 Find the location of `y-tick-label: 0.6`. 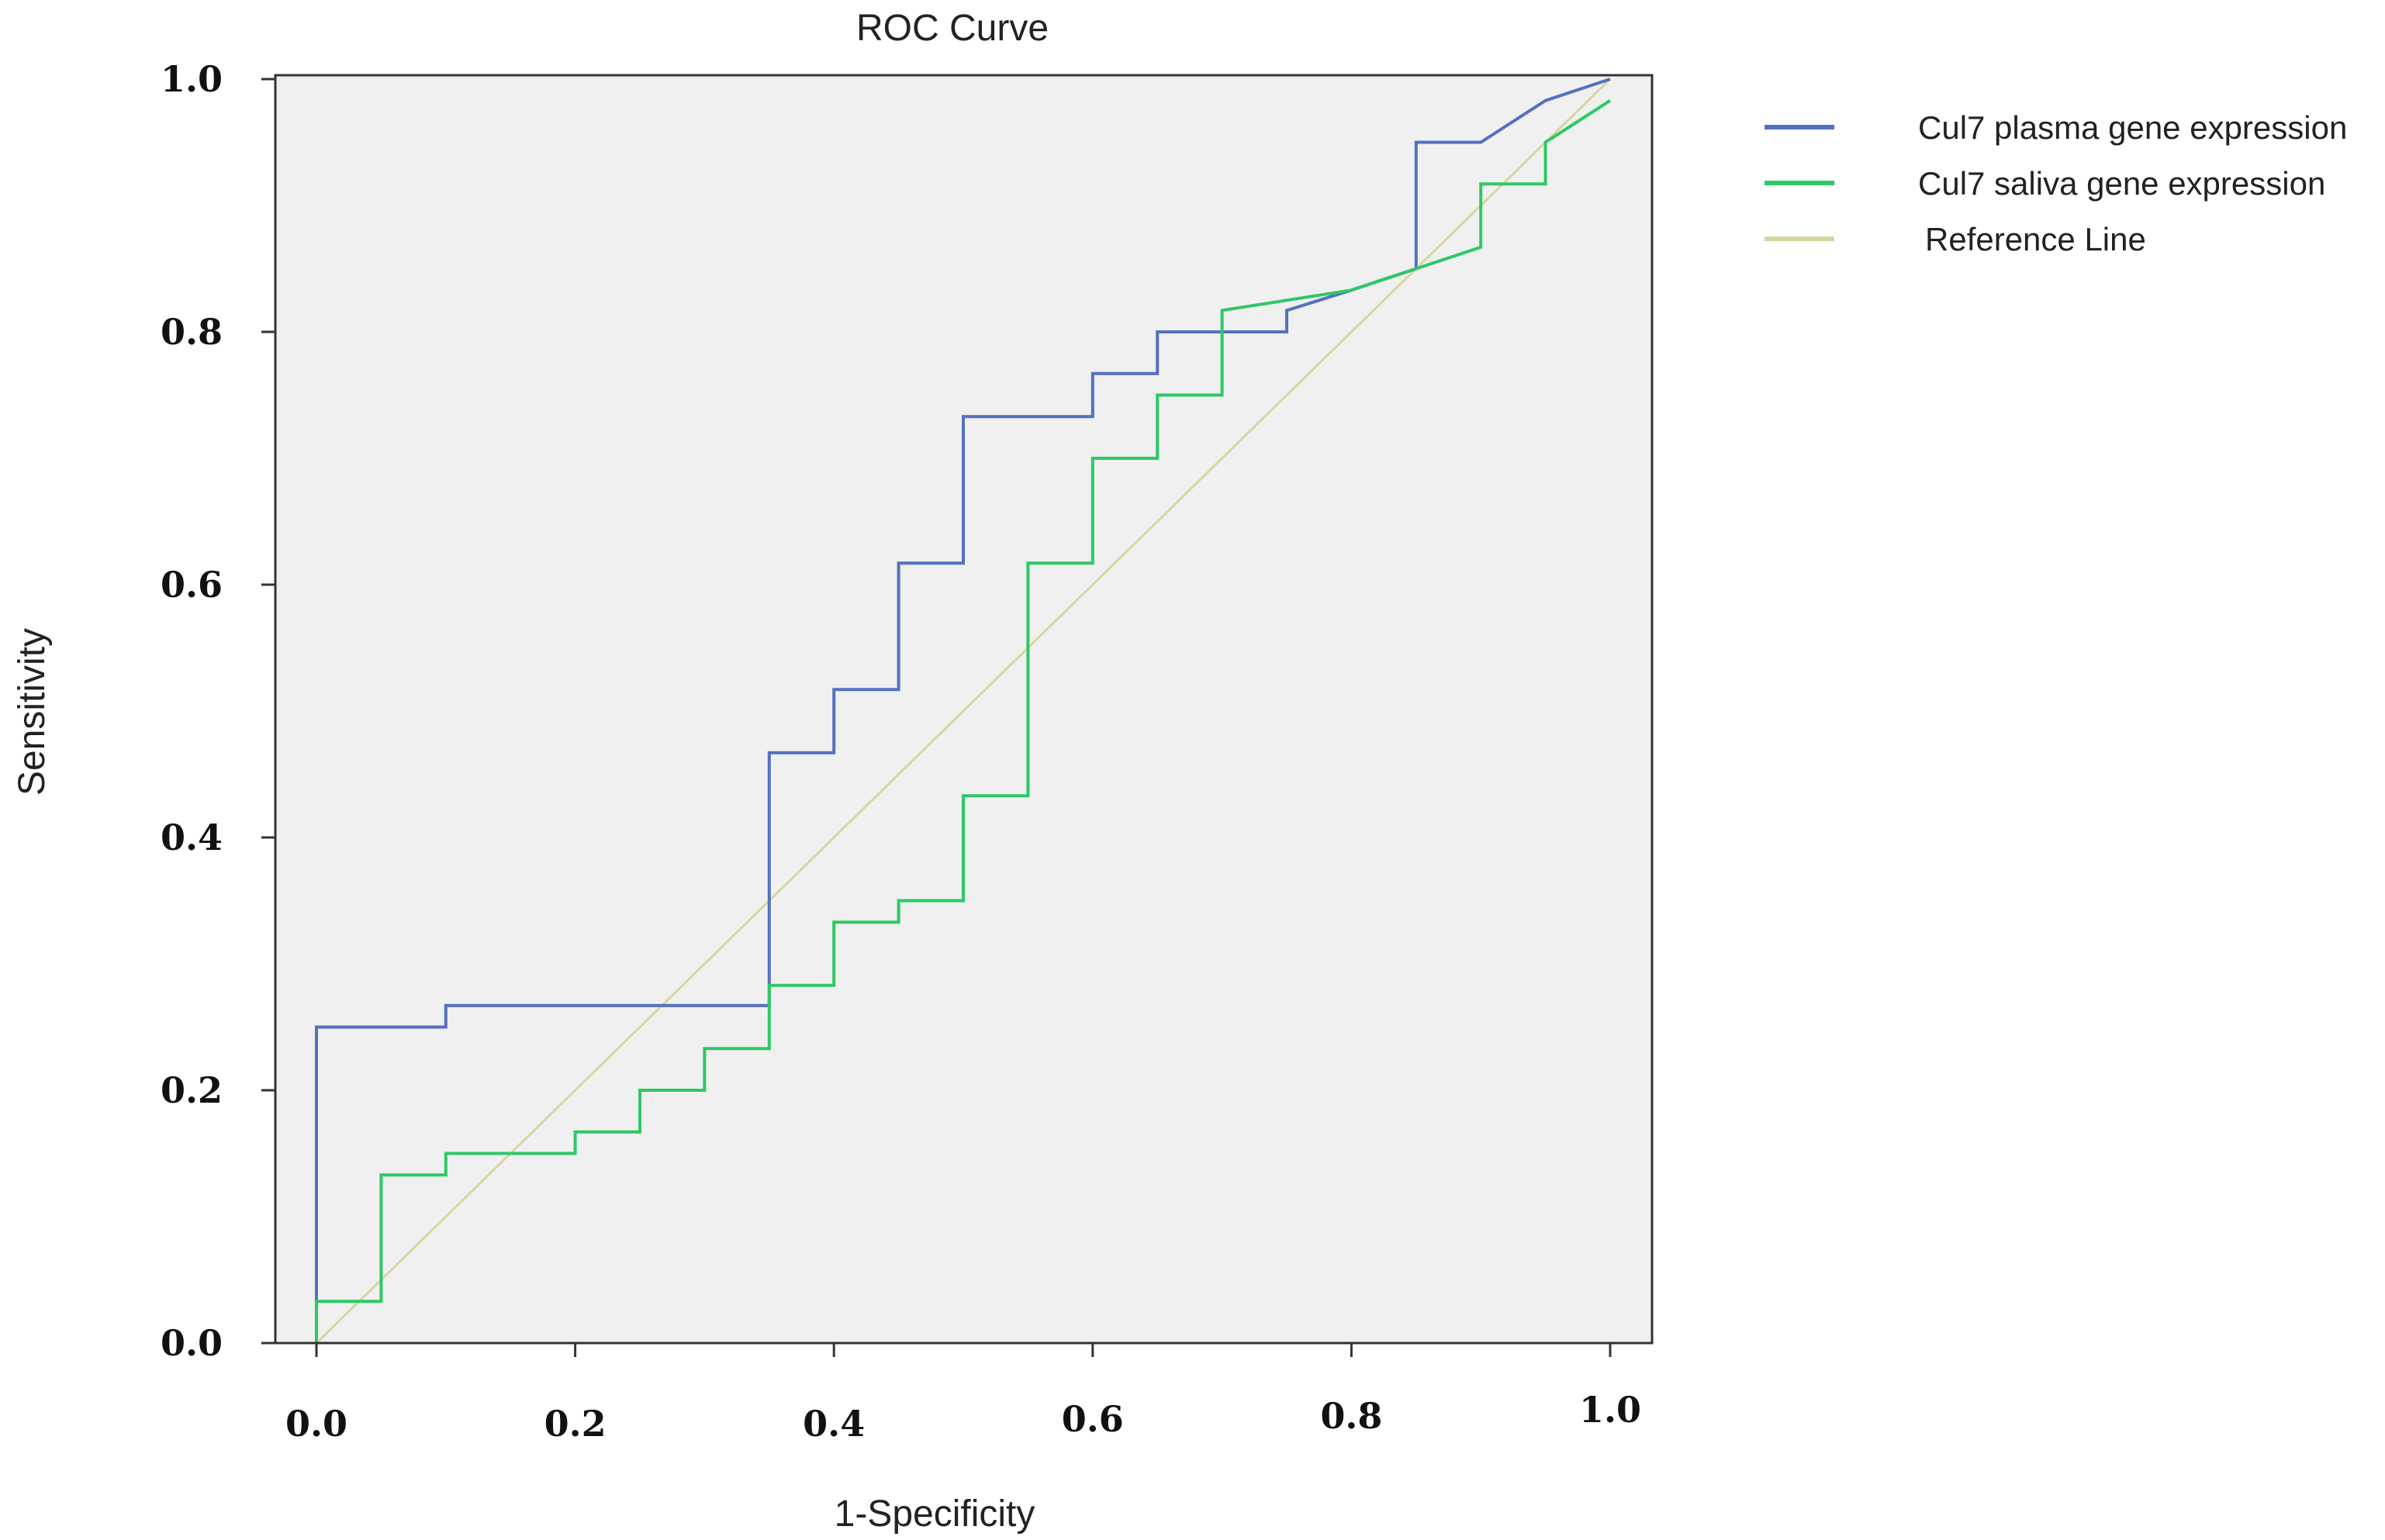

y-tick-label: 0.6 is located at coordinates (192, 585).